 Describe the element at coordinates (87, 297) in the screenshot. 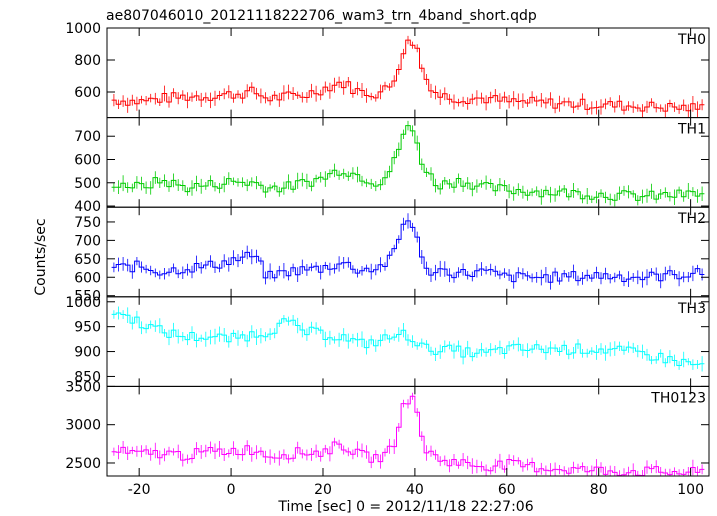

I see `y-tick-label: 550` at that location.